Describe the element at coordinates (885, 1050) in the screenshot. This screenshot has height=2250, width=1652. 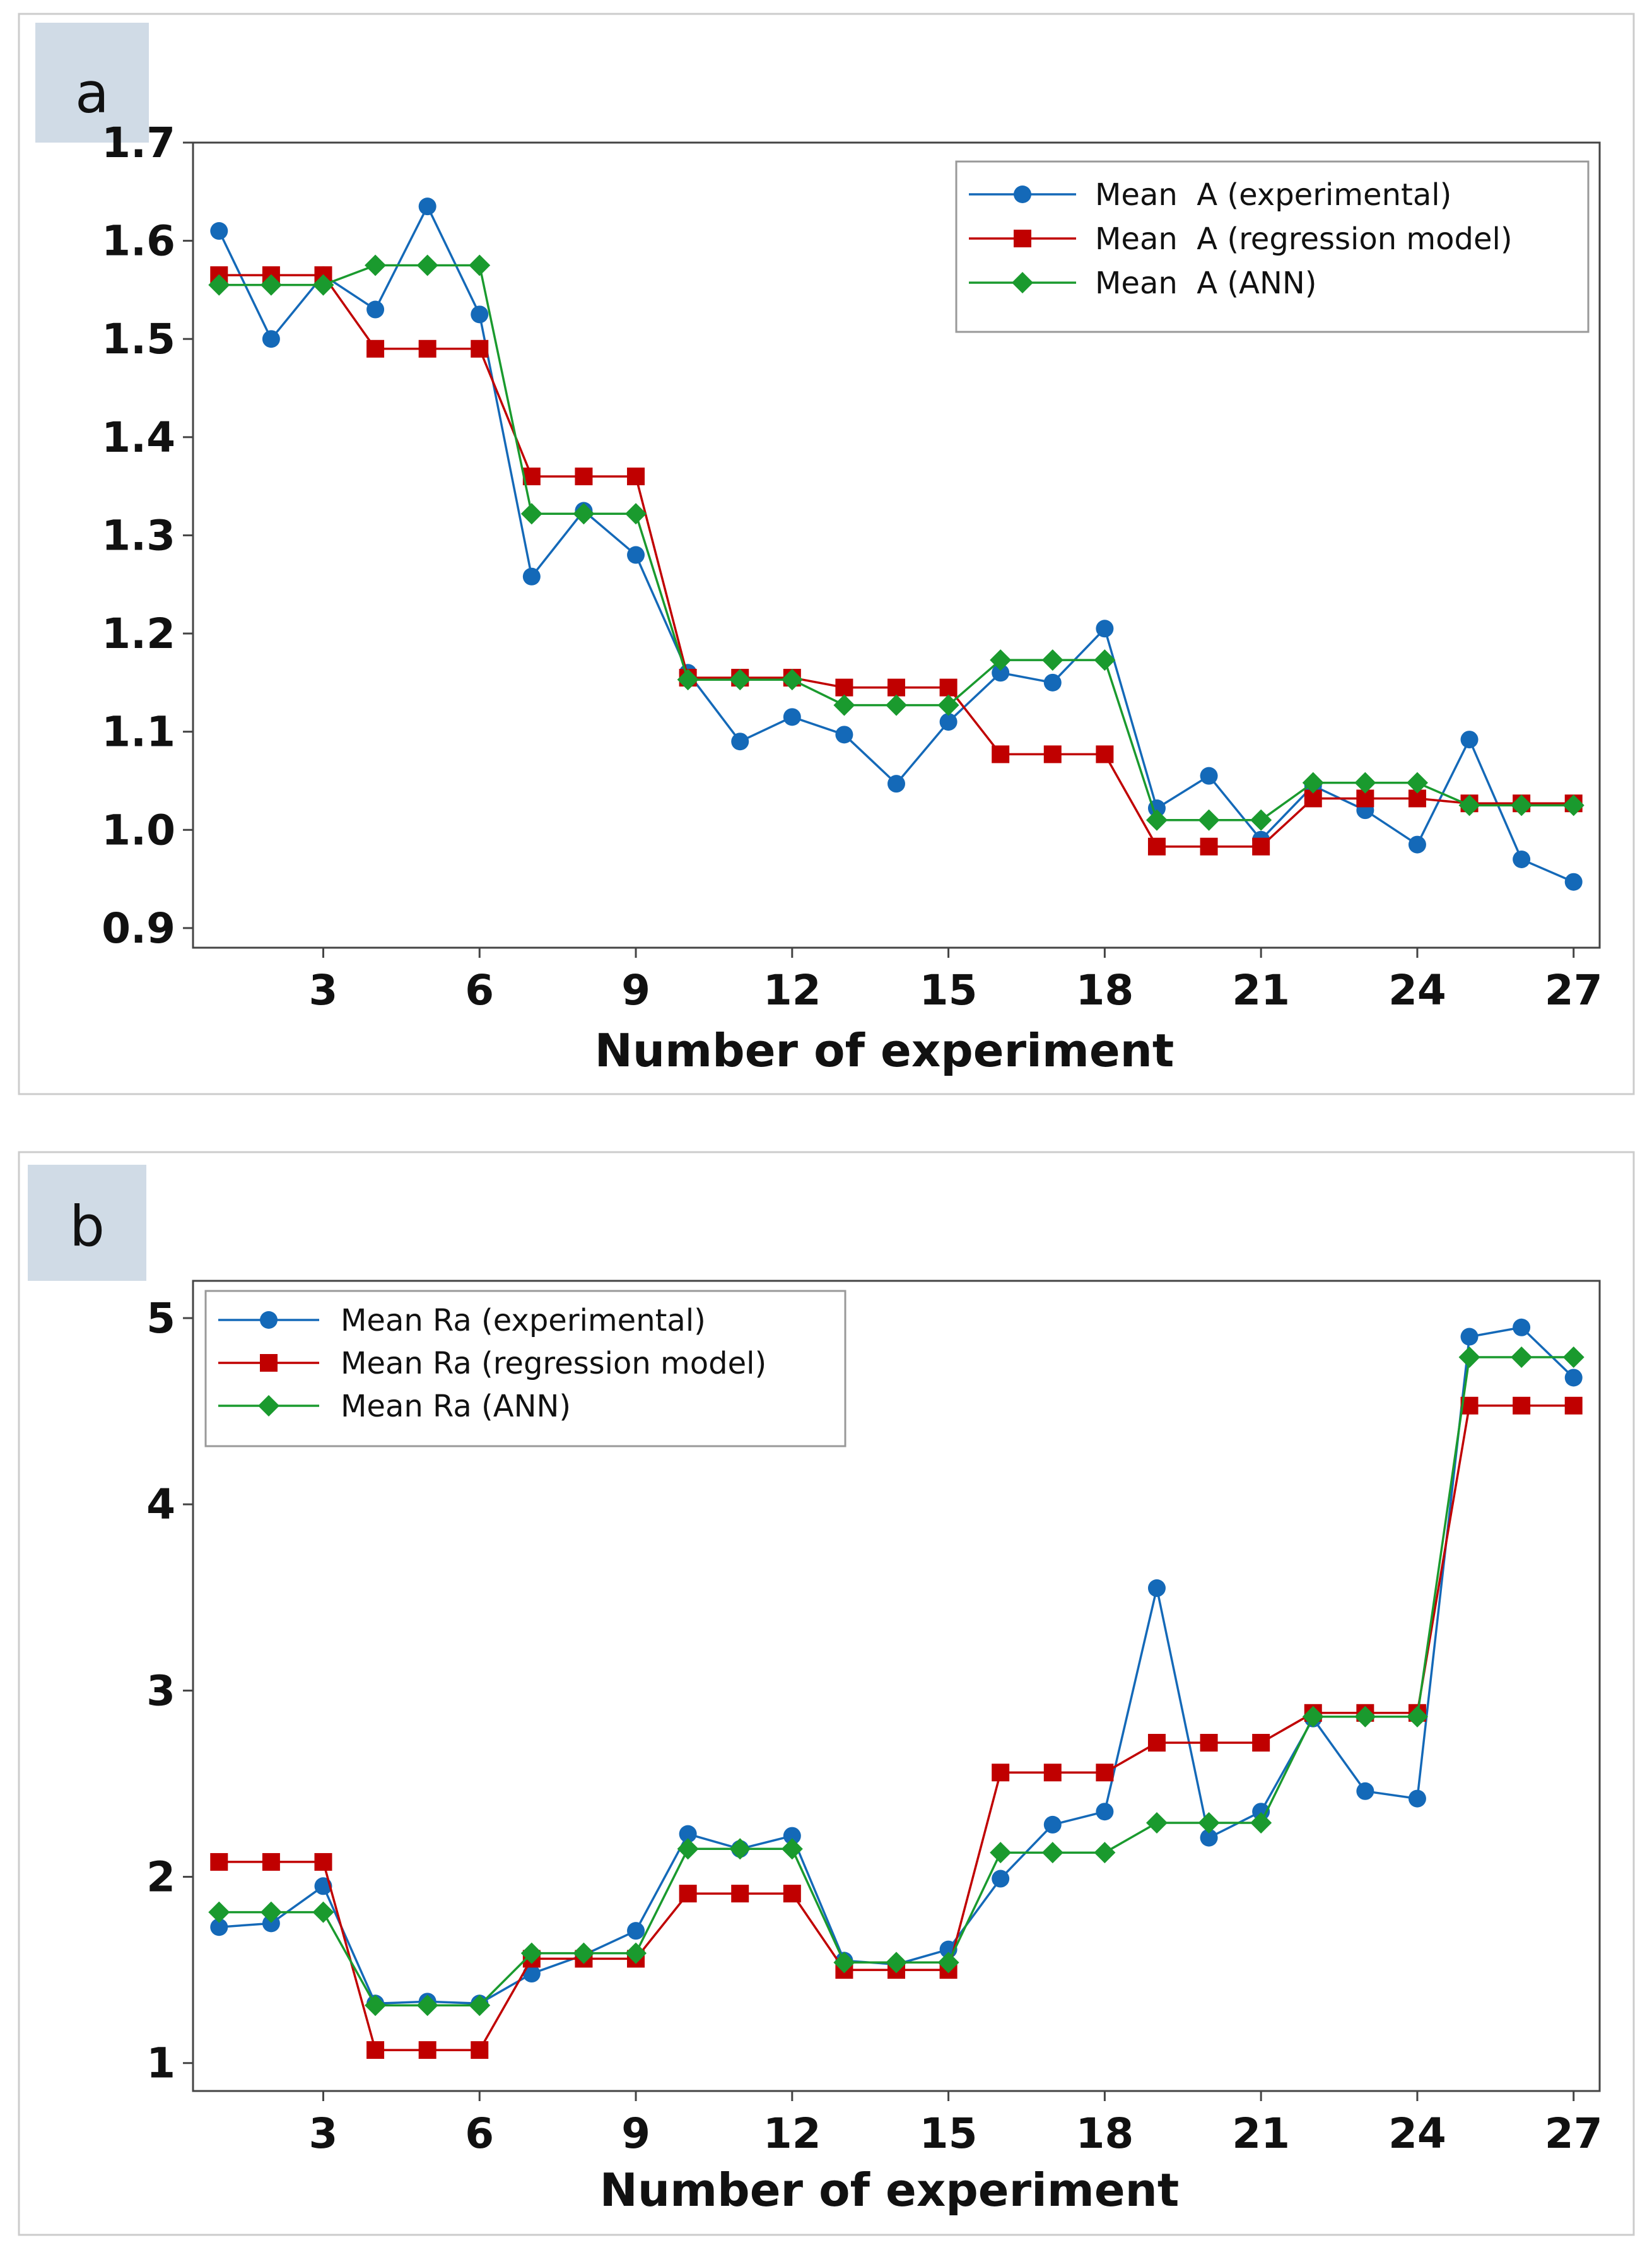
I see `panel-a-x-axis-title: Number of experiment` at that location.